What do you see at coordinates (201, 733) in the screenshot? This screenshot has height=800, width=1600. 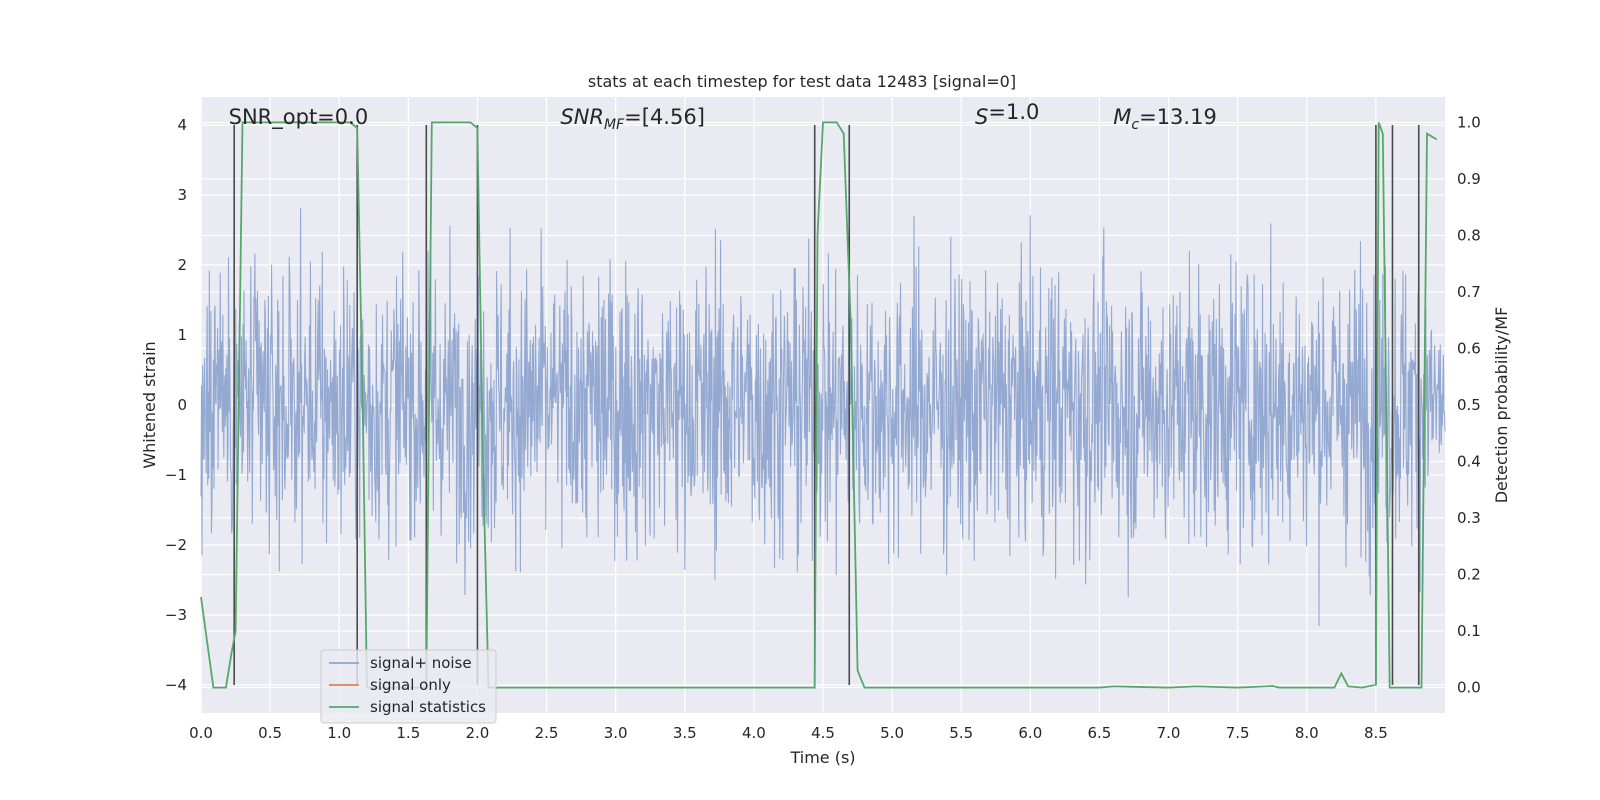 I see `x-tick-label: 0.0` at bounding box center [201, 733].